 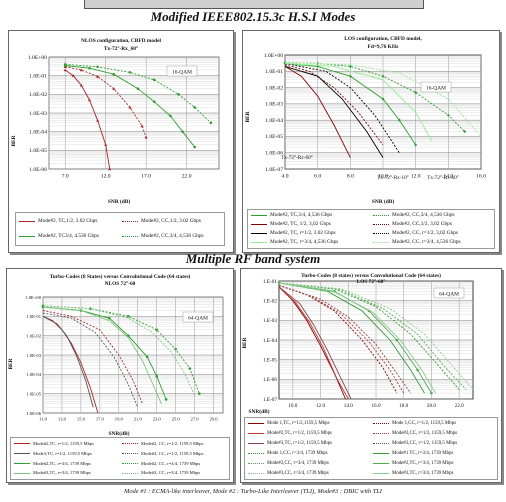 I want to click on legend-label: Mode#2,TC, r=1/2, 1159,5 Mbps, so click(x=63, y=444).